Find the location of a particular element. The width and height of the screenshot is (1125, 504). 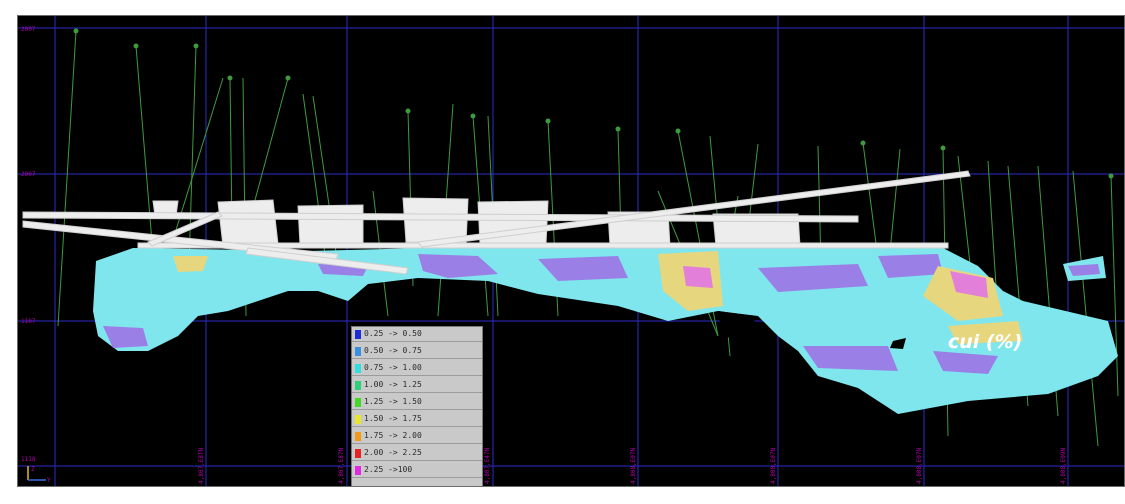

legend-row: 0.25 -> 0.50 is located at coordinates (417, 334).